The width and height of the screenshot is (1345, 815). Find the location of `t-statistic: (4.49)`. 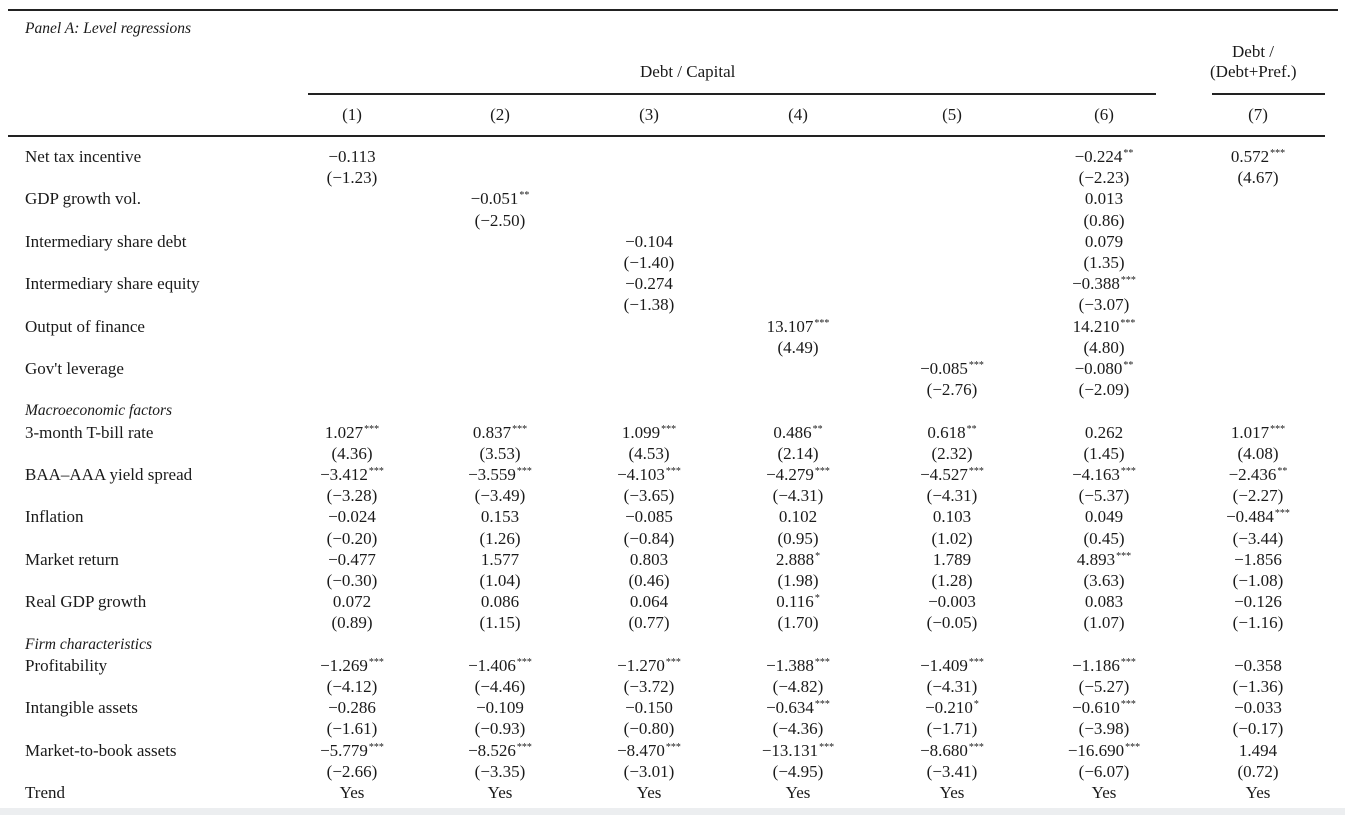

t-statistic: (4.49) is located at coordinates (798, 347).